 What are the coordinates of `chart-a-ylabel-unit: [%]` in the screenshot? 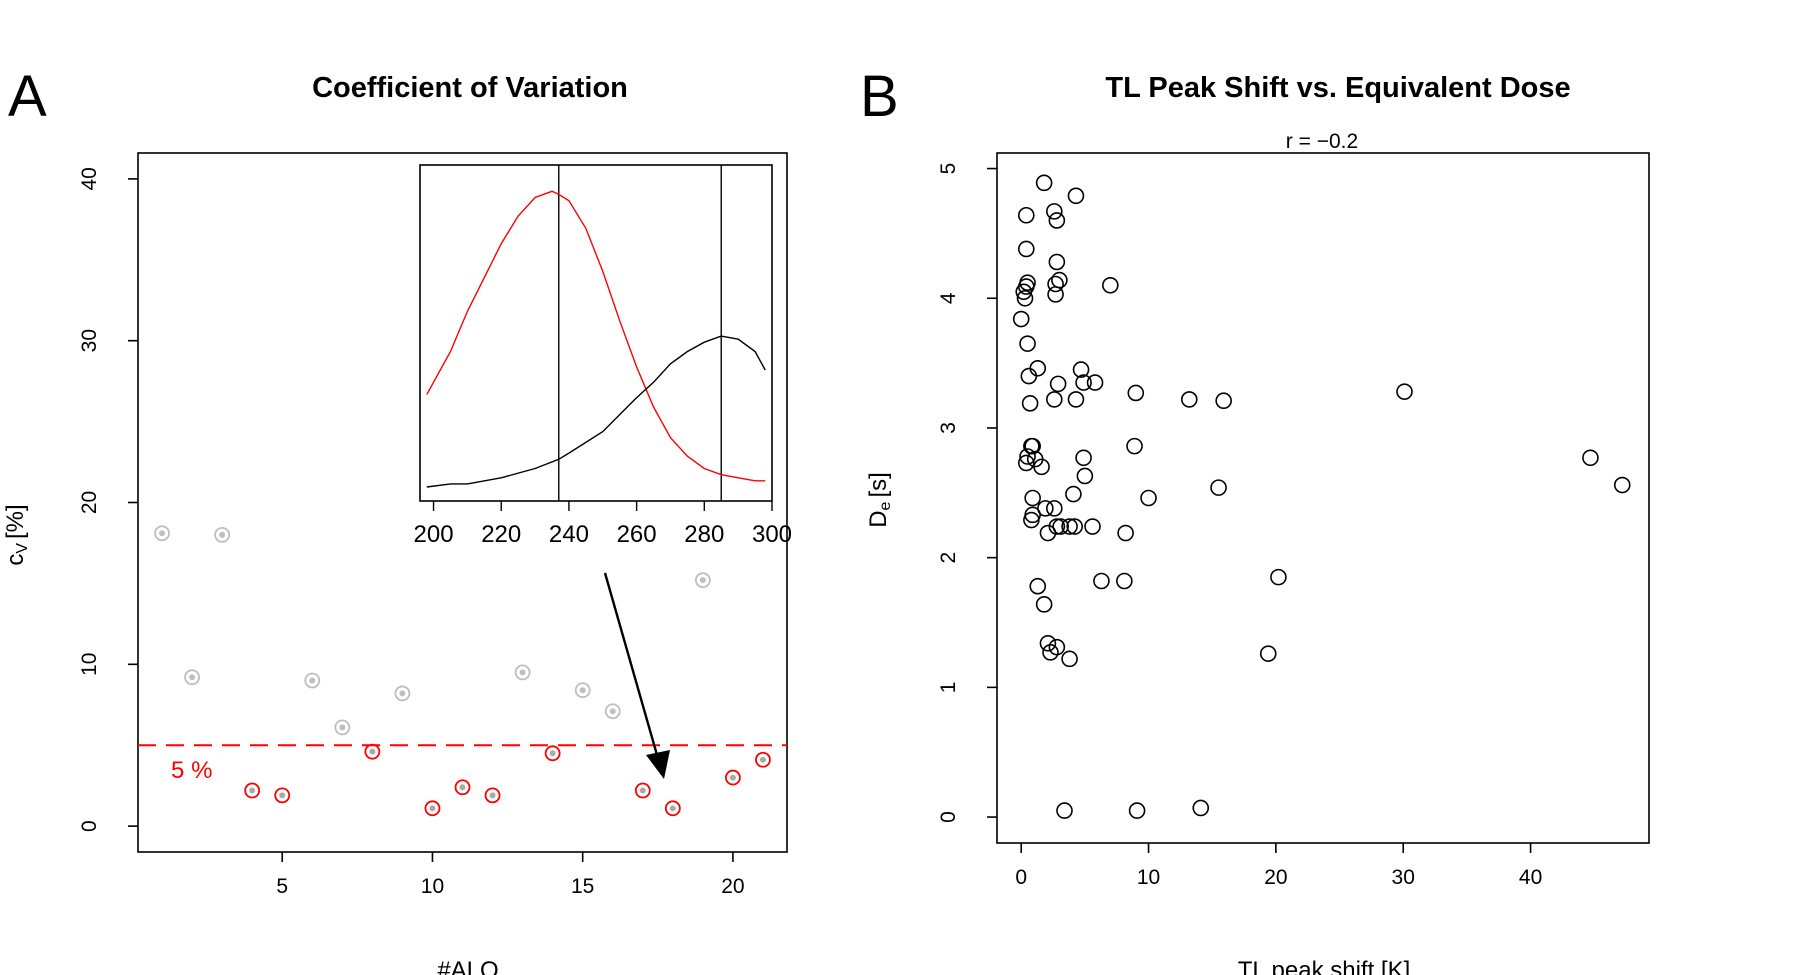 It's located at (15, 521).